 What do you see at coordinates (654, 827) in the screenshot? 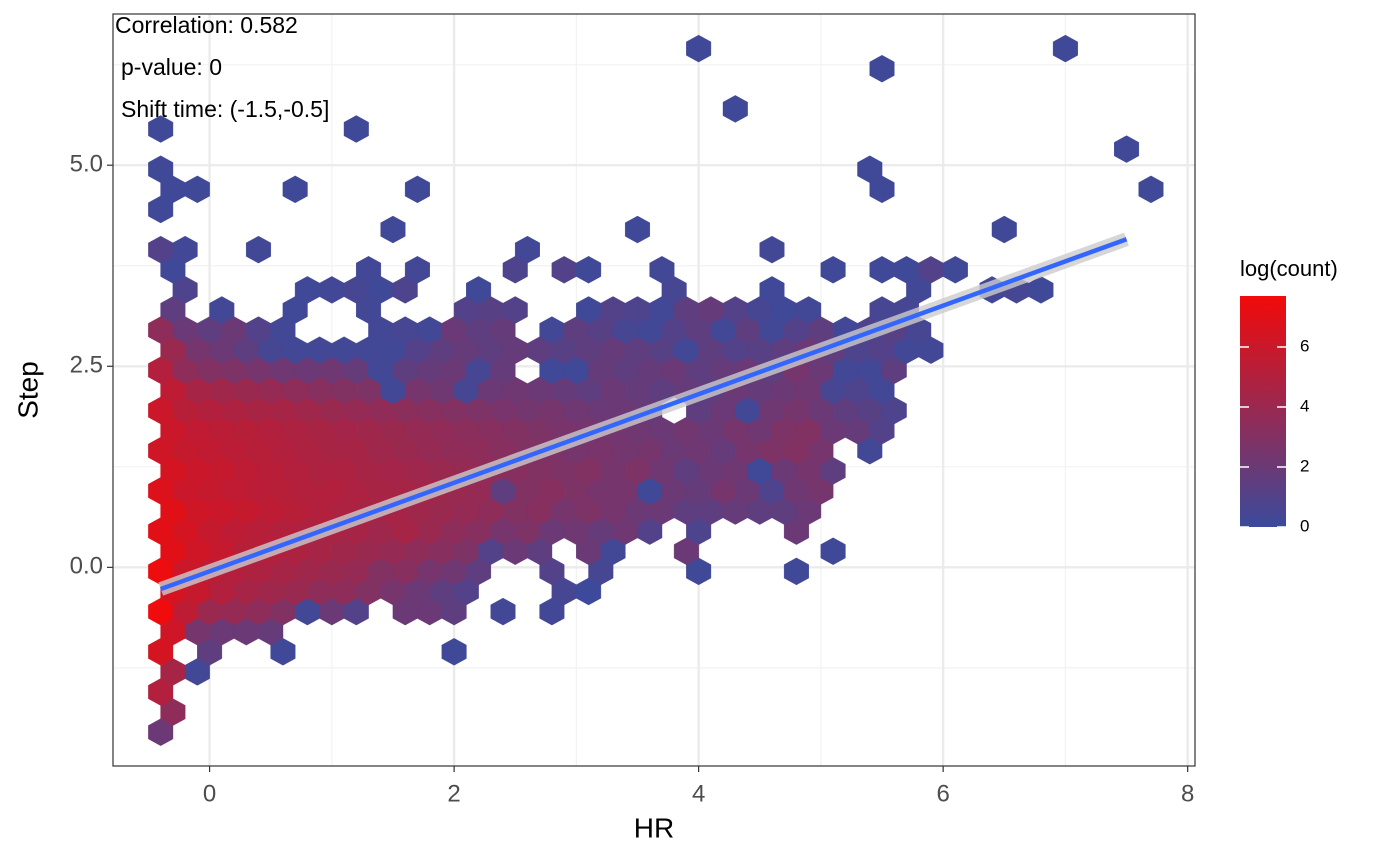
I see `x-axis-title: HR` at bounding box center [654, 827].